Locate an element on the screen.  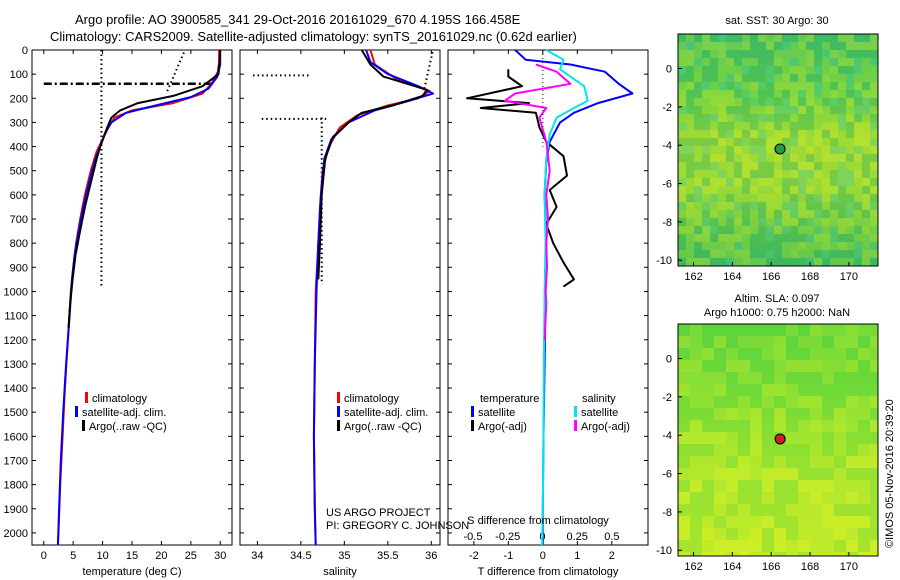
series-line-satellite is located at coordinates (574, 297).